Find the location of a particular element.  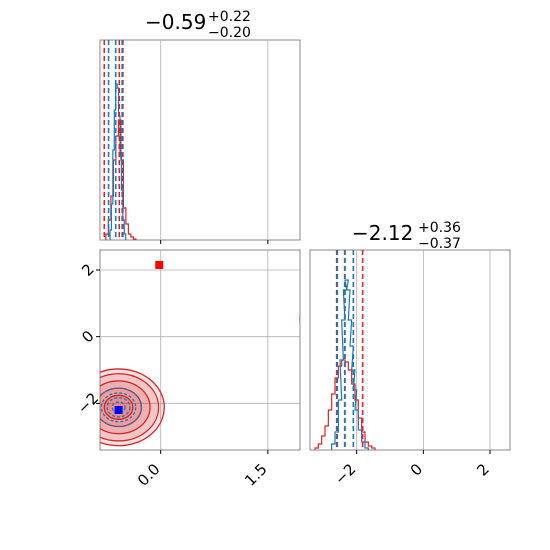

contour-red-level is located at coordinates (130, 407).